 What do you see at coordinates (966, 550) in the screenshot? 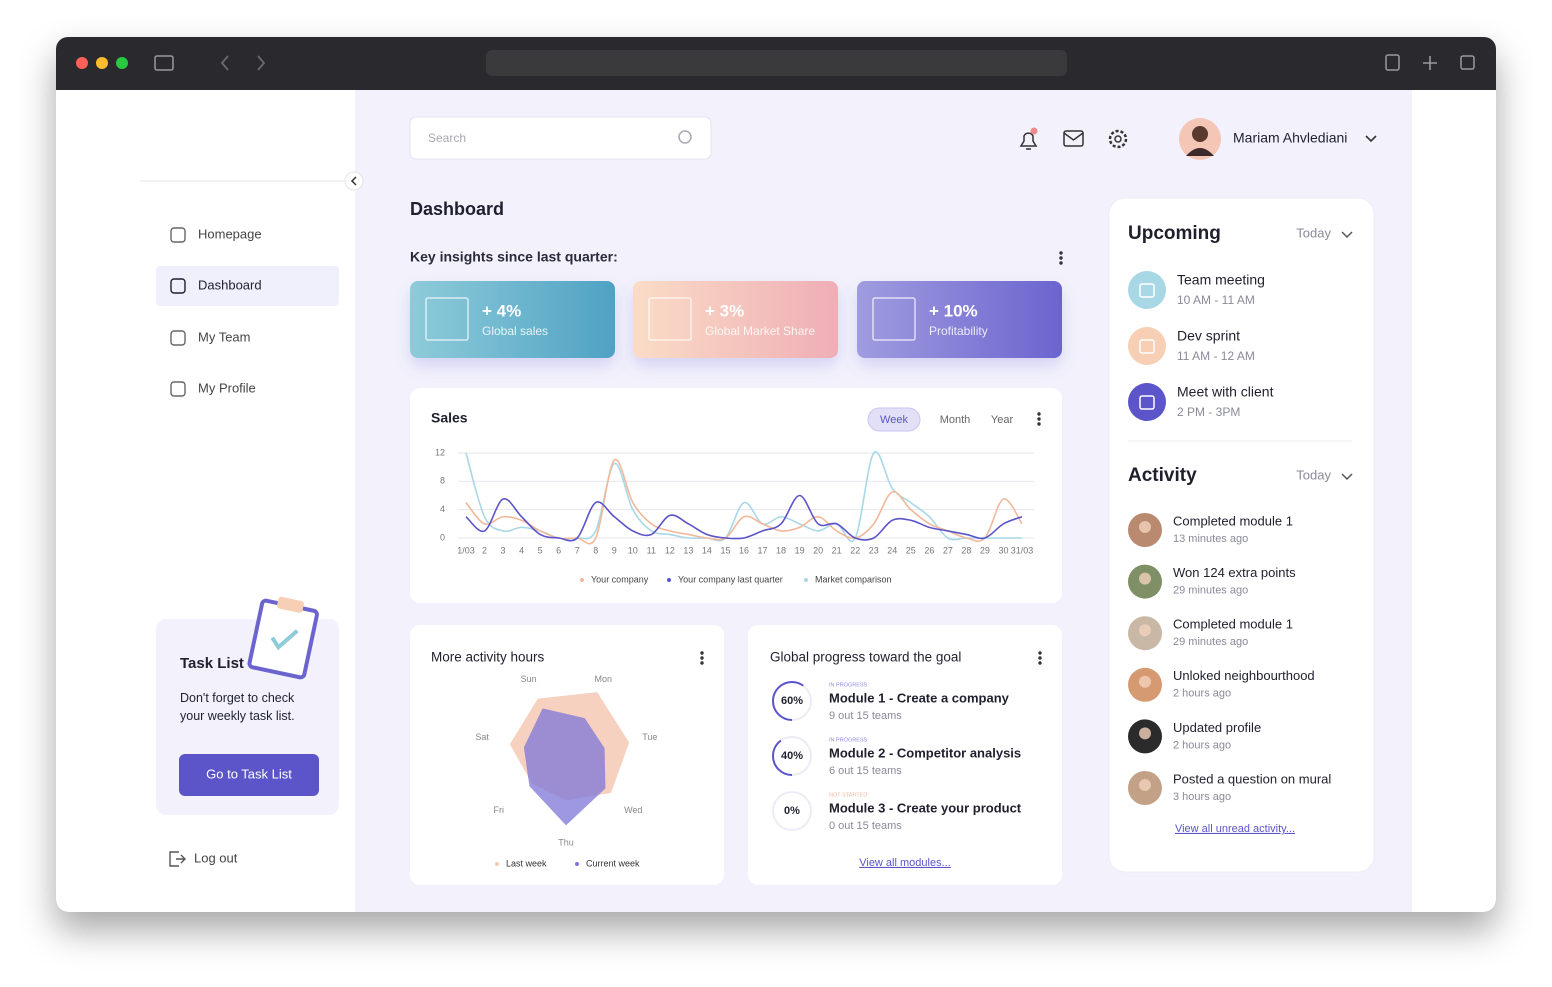
I see `x-tick-label: 28` at bounding box center [966, 550].